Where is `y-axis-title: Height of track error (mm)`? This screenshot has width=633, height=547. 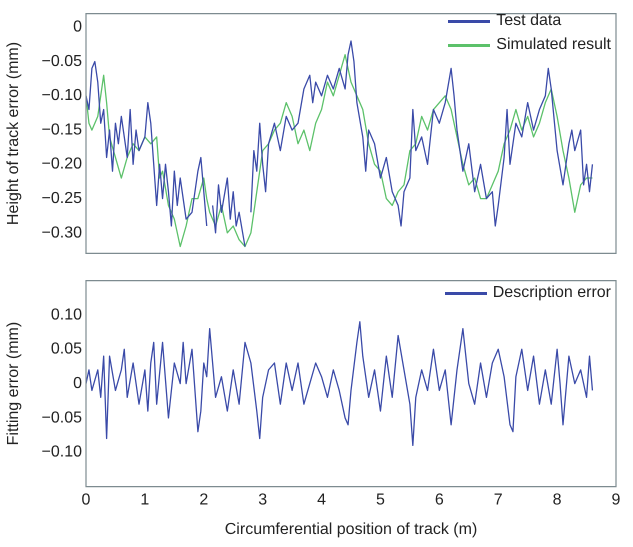
y-axis-title: Height of track error (mm) is located at coordinates (13, 134).